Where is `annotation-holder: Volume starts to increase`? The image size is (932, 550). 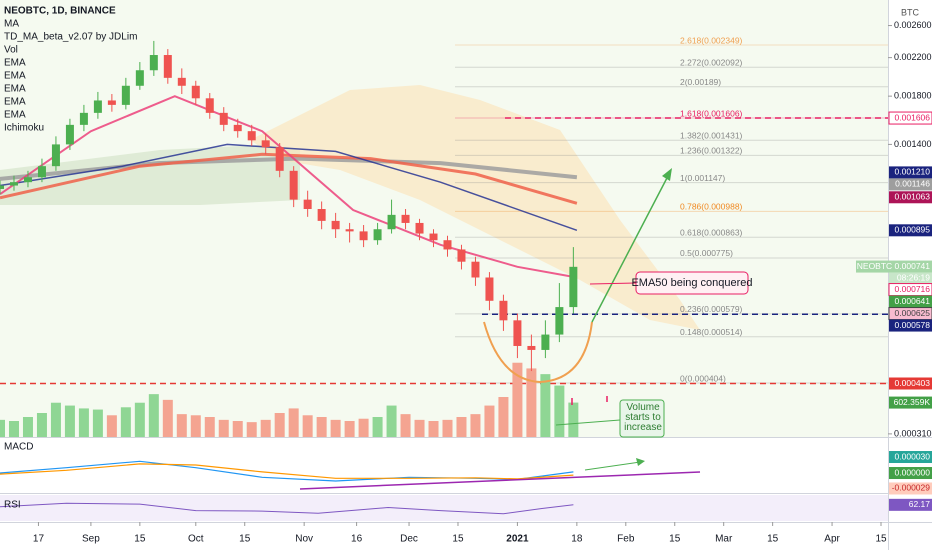 annotation-holder: Volume starts to increase is located at coordinates (643, 418).